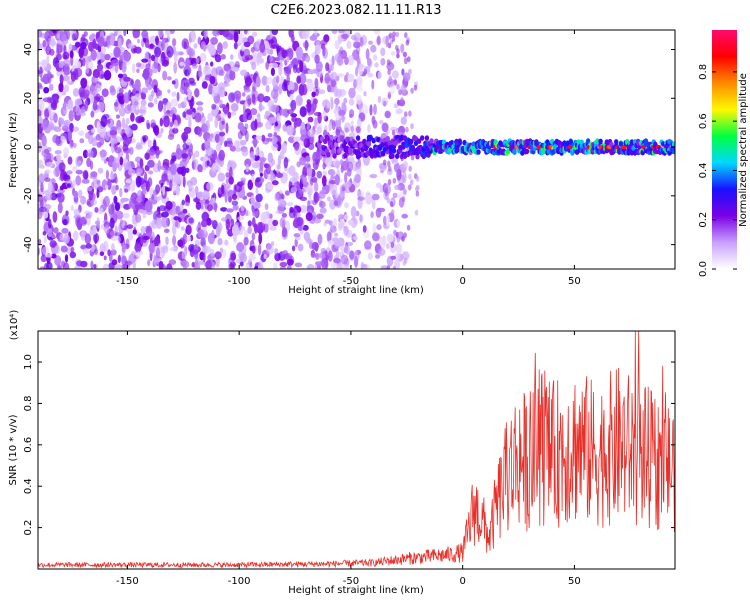 Image resolution: width=750 pixels, height=604 pixels. What do you see at coordinates (743, 150) in the screenshot?
I see `colorbar-label: Normalized spectral amplitude` at bounding box center [743, 150].